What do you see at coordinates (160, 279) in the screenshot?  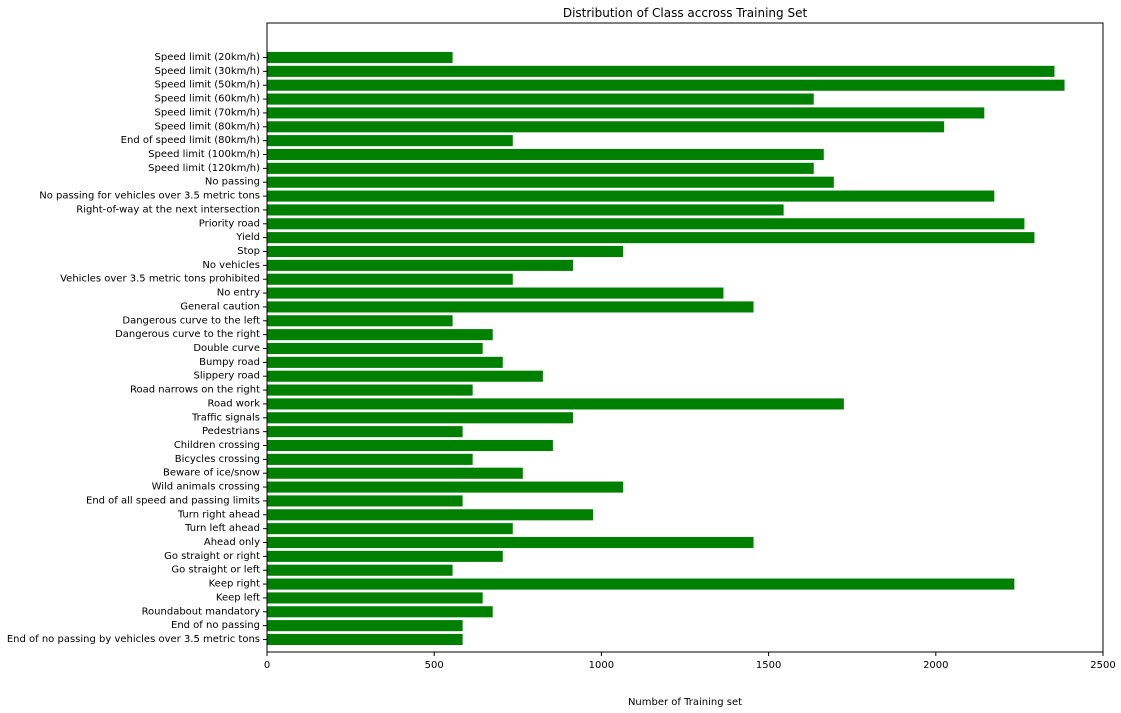 I see `y-tick-label: Vehicles over 3.5 metric tons prohibited` at bounding box center [160, 279].